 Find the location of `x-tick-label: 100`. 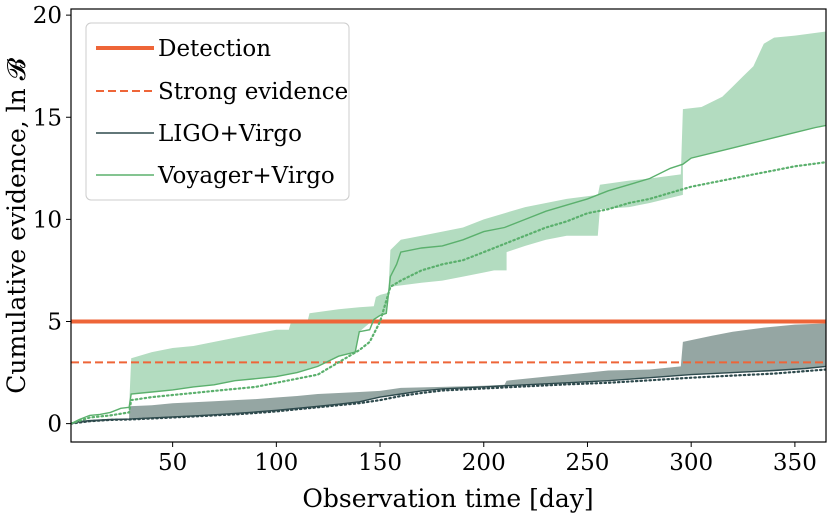

x-tick-label: 100 is located at coordinates (276, 463).